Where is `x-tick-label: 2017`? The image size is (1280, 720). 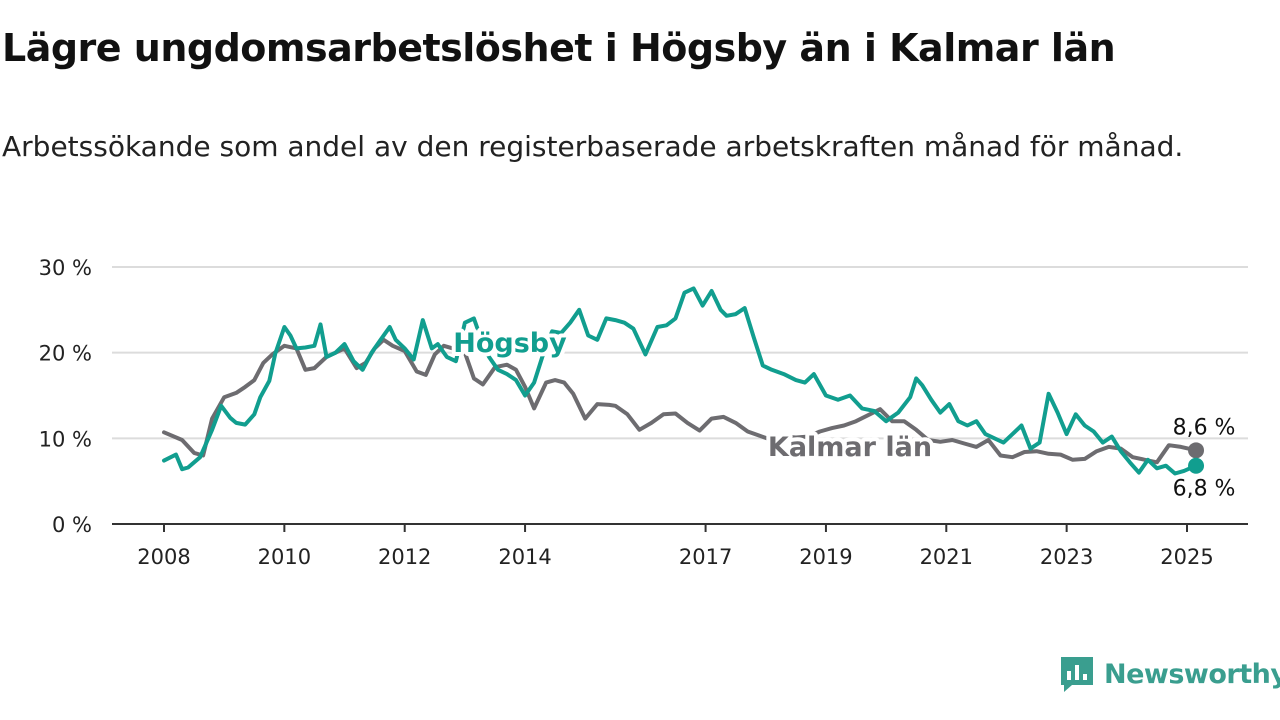 x-tick-label: 2017 is located at coordinates (705, 557).